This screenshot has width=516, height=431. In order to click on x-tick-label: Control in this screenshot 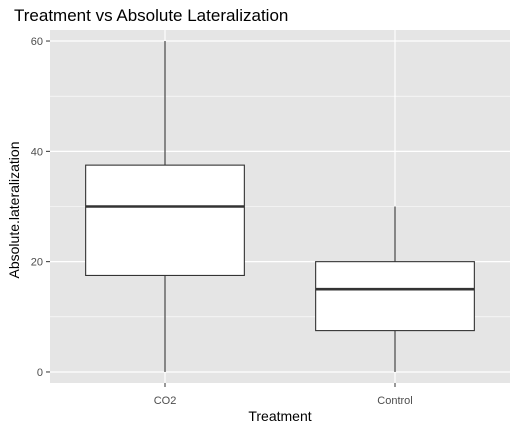, I will do `click(394, 401)`.